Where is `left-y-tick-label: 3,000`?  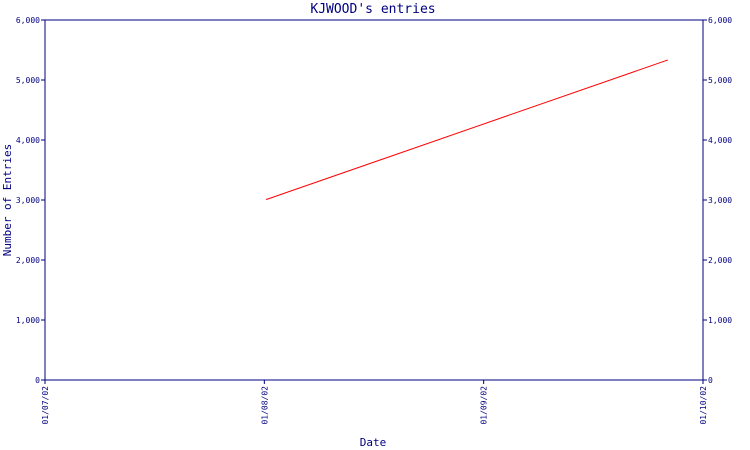 left-y-tick-label: 3,000 is located at coordinates (28, 200).